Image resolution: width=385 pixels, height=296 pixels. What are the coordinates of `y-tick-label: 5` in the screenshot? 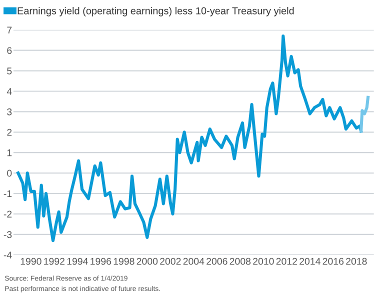 It's located at (9, 71).